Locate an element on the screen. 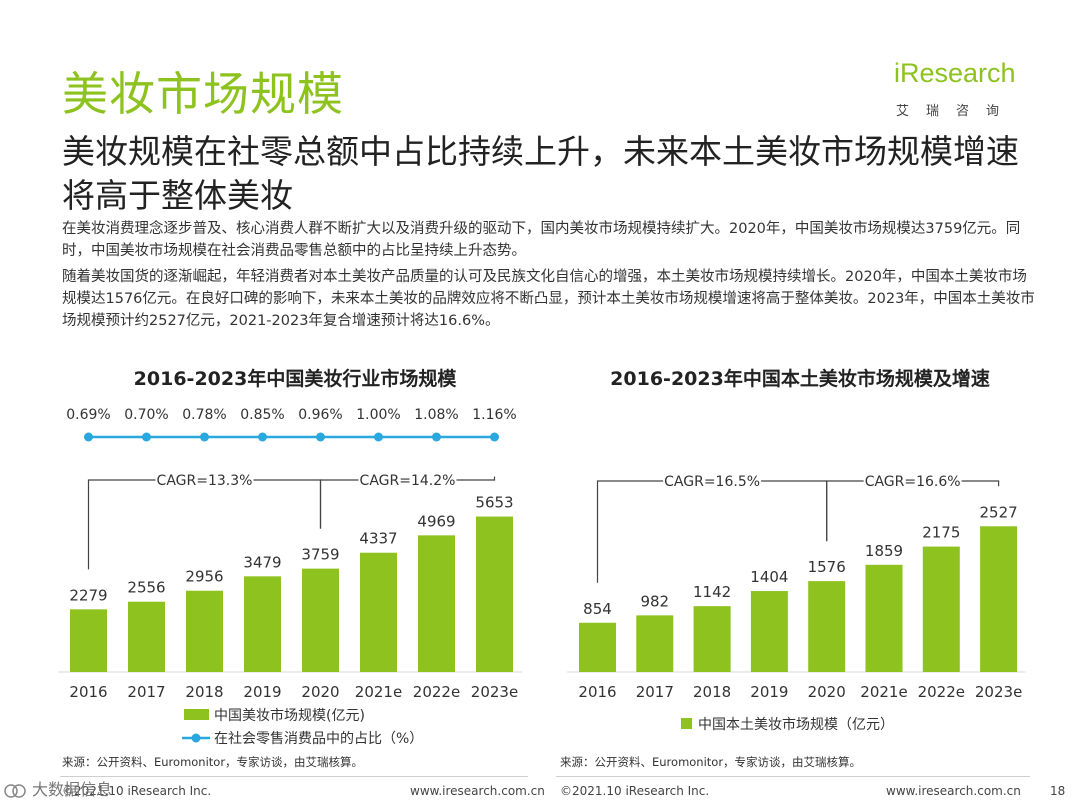 The height and width of the screenshot is (810, 1080). chart2-bar-label-2020: 1576 is located at coordinates (827, 567).